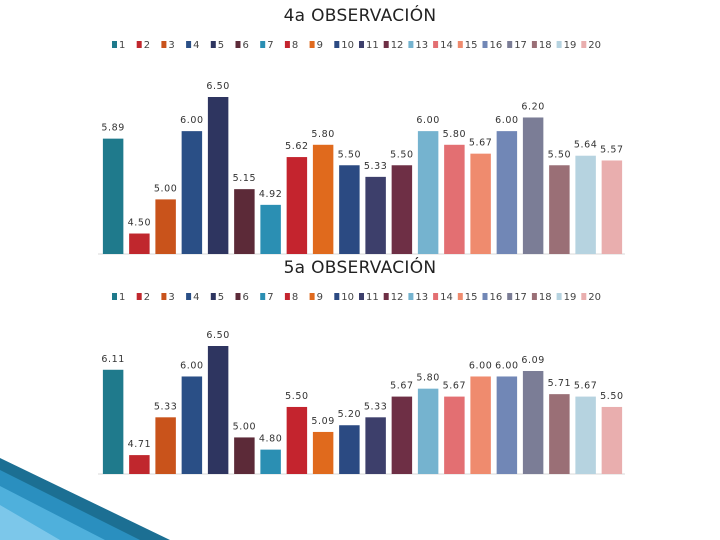 This screenshot has width=720, height=540. Describe the element at coordinates (221, 45) in the screenshot. I see `chart-1-legend-label-5: 5` at that location.